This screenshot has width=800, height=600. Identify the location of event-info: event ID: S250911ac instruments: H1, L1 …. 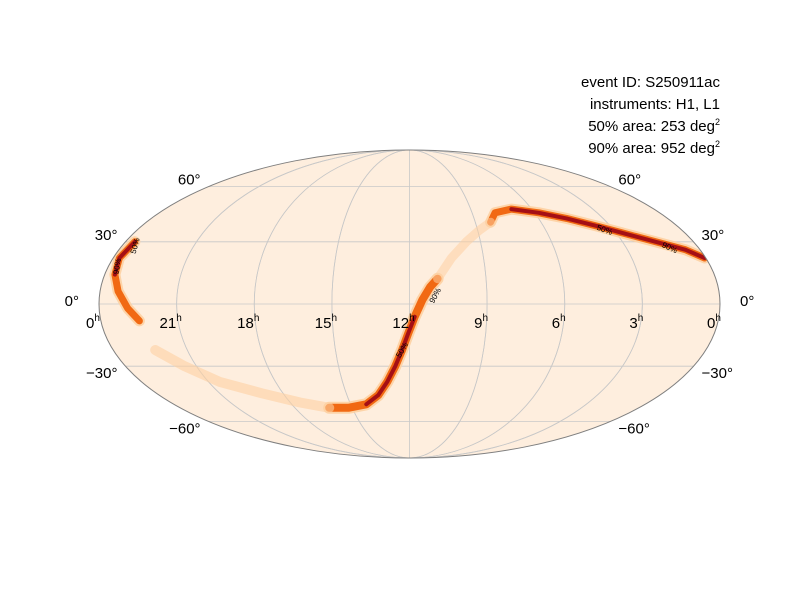
(650, 116).